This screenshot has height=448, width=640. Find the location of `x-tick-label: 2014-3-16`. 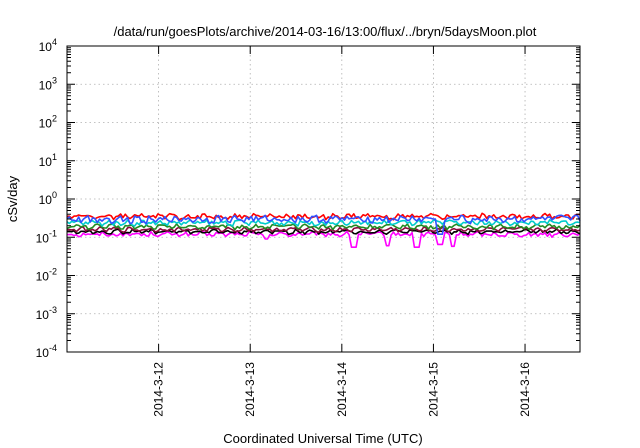

x-tick-label: 2014-3-16 is located at coordinates (525, 389).